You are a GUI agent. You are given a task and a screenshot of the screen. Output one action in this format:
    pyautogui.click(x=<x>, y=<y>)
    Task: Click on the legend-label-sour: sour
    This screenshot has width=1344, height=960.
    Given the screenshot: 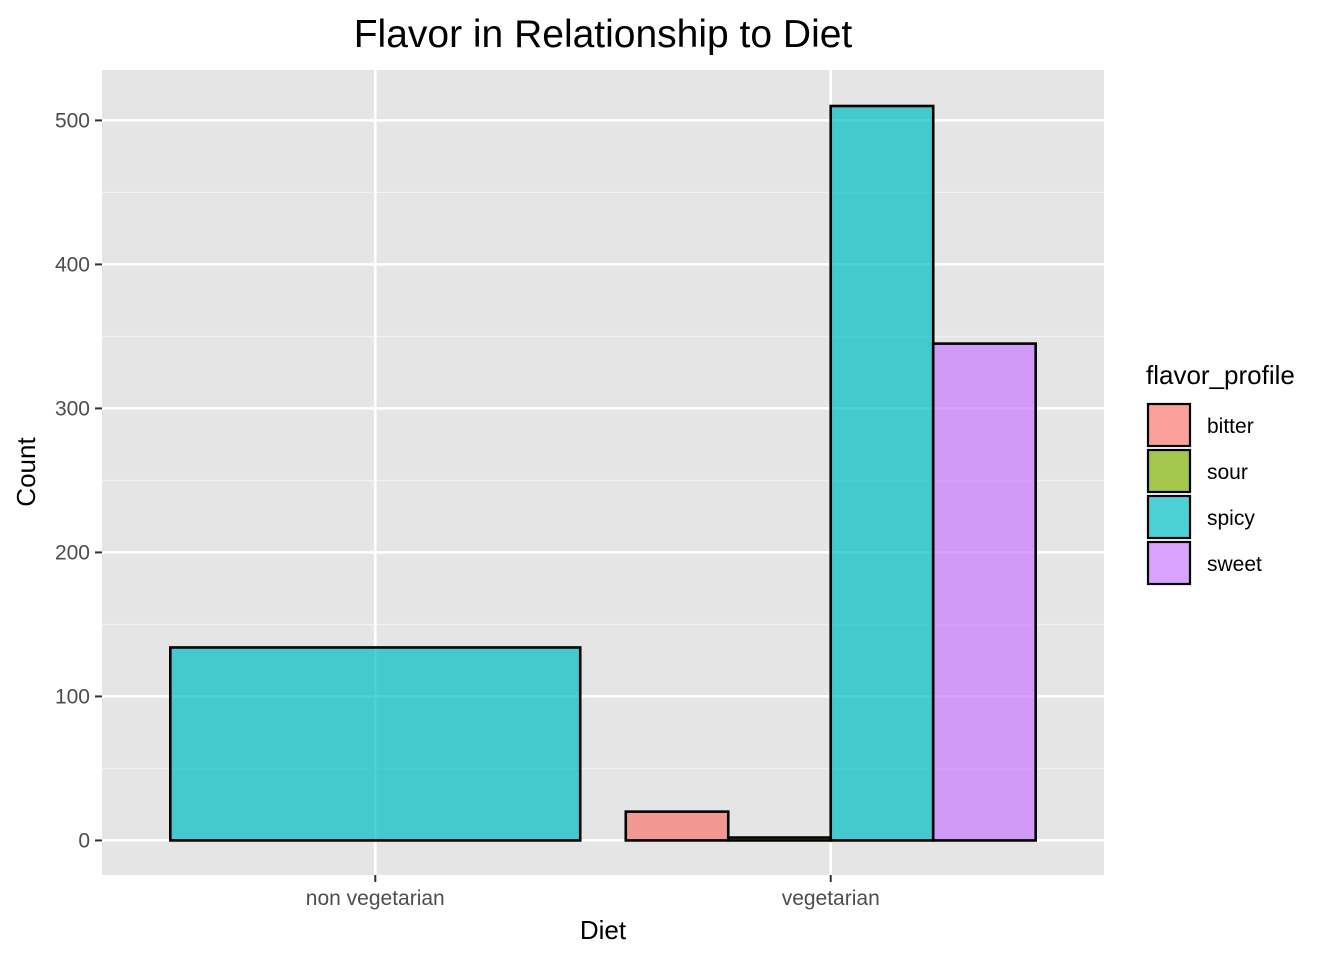 What is the action you would take?
    pyautogui.click(x=1227, y=472)
    